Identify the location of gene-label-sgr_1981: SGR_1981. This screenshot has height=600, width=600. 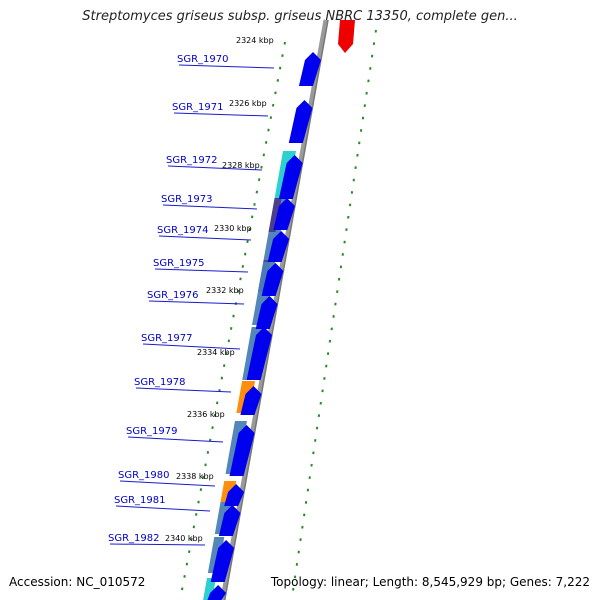
(140, 500).